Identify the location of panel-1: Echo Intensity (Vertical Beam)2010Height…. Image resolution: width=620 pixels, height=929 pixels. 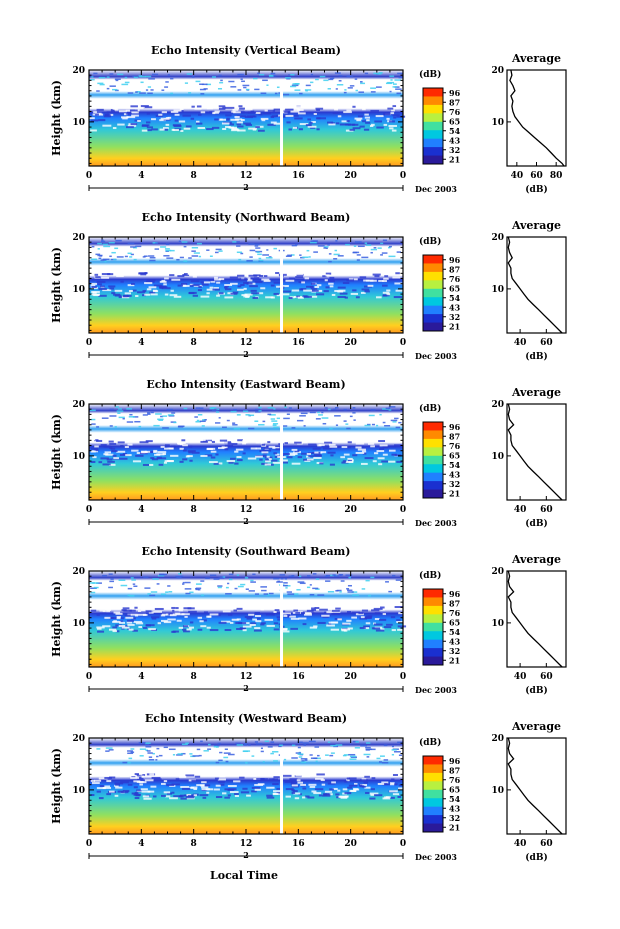
(308, 119).